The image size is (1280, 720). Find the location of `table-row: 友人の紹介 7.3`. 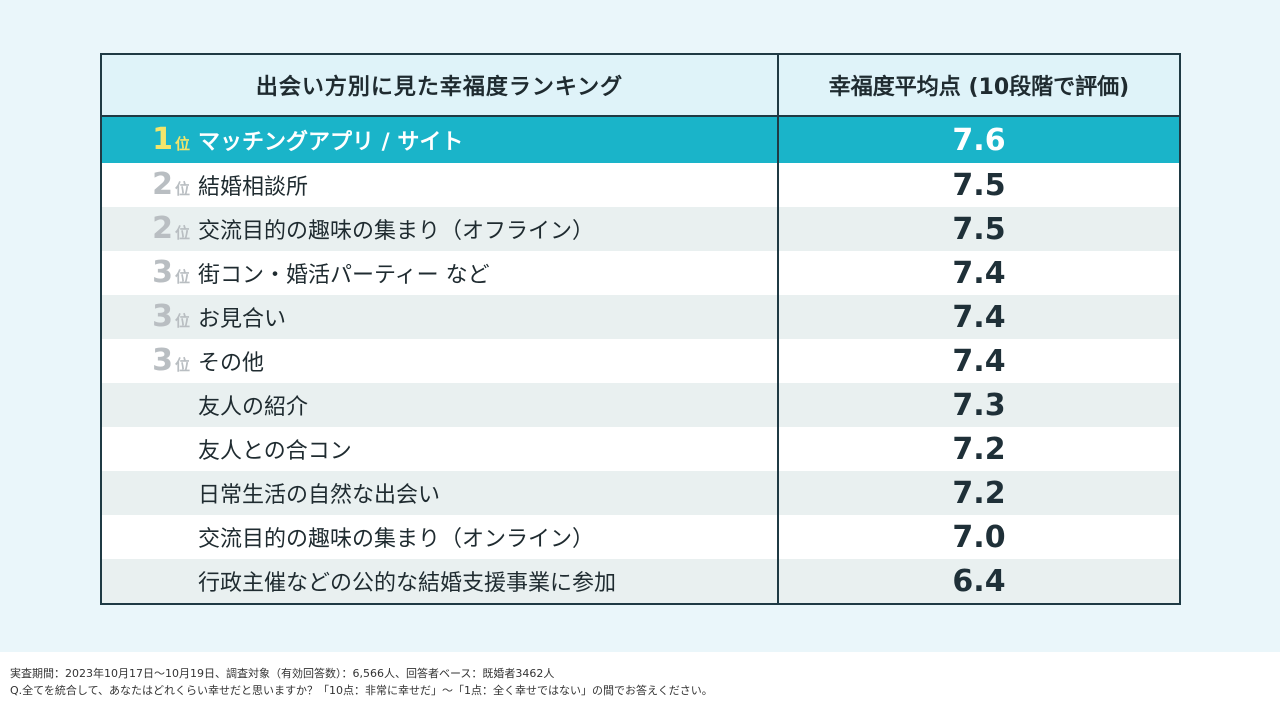

table-row: 友人の紹介 7.3 is located at coordinates (640, 405).